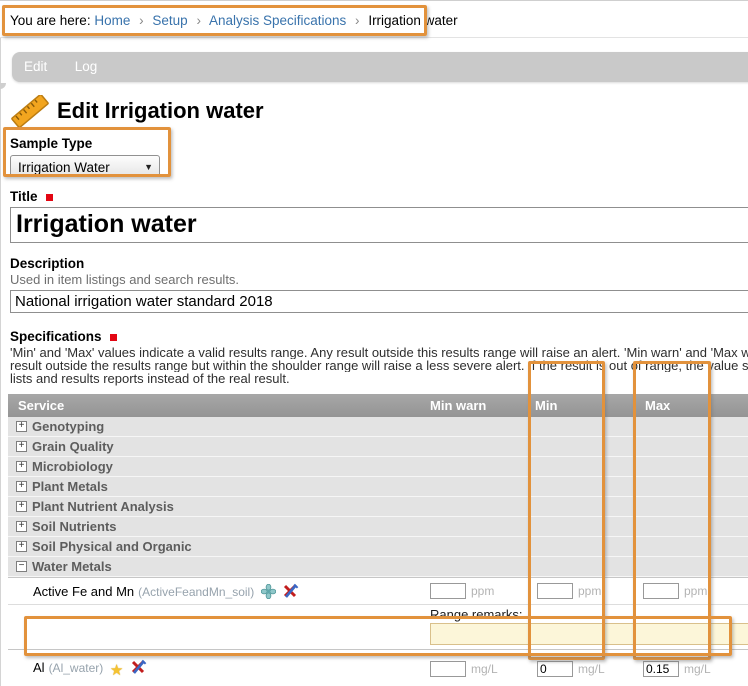  Describe the element at coordinates (268, 591) in the screenshot. I see `fan-icon` at that location.